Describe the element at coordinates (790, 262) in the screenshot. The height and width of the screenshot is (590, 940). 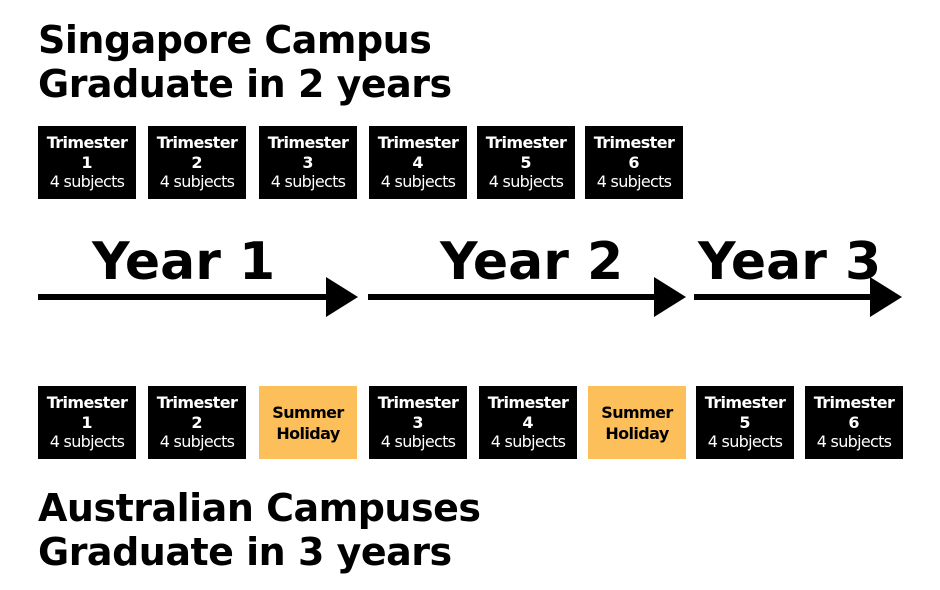
I see `year-3-label: Year 3` at that location.